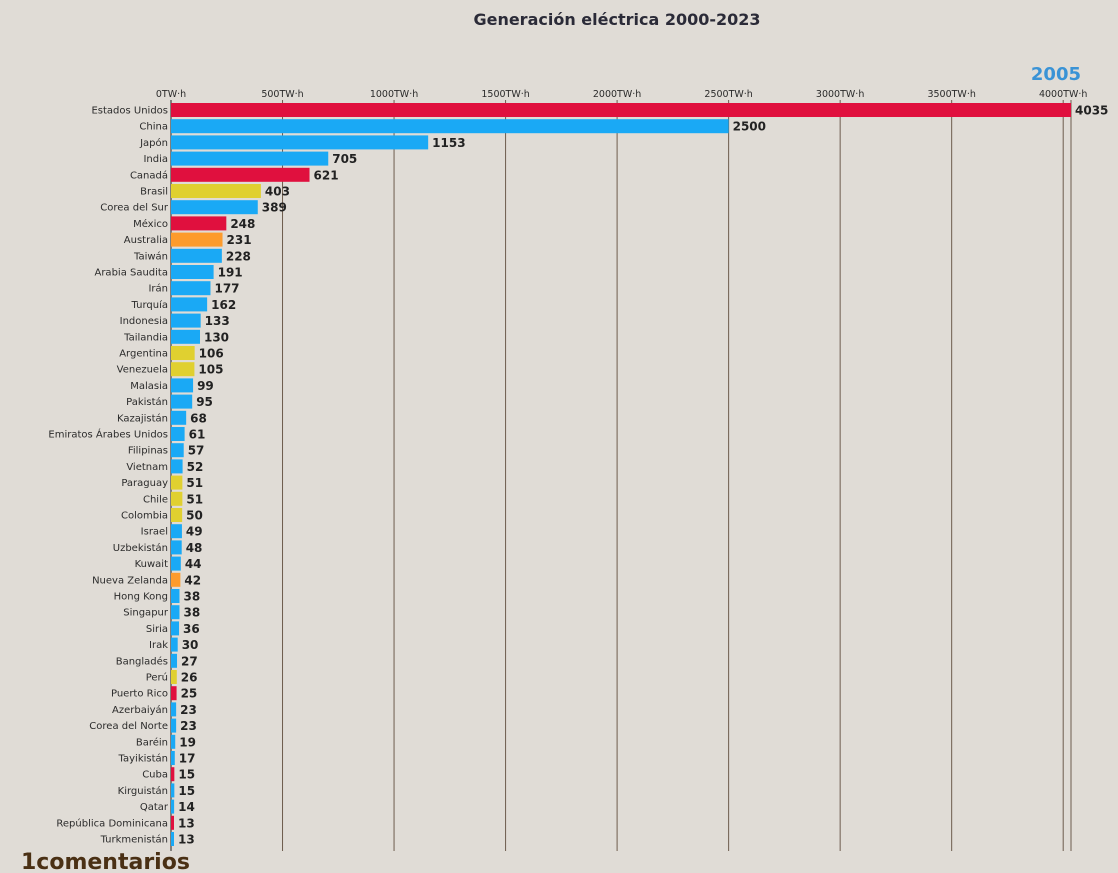 The height and width of the screenshot is (873, 1118). What do you see at coordinates (131, 273) in the screenshot?
I see `category-label: Arabia Saudita` at bounding box center [131, 273].